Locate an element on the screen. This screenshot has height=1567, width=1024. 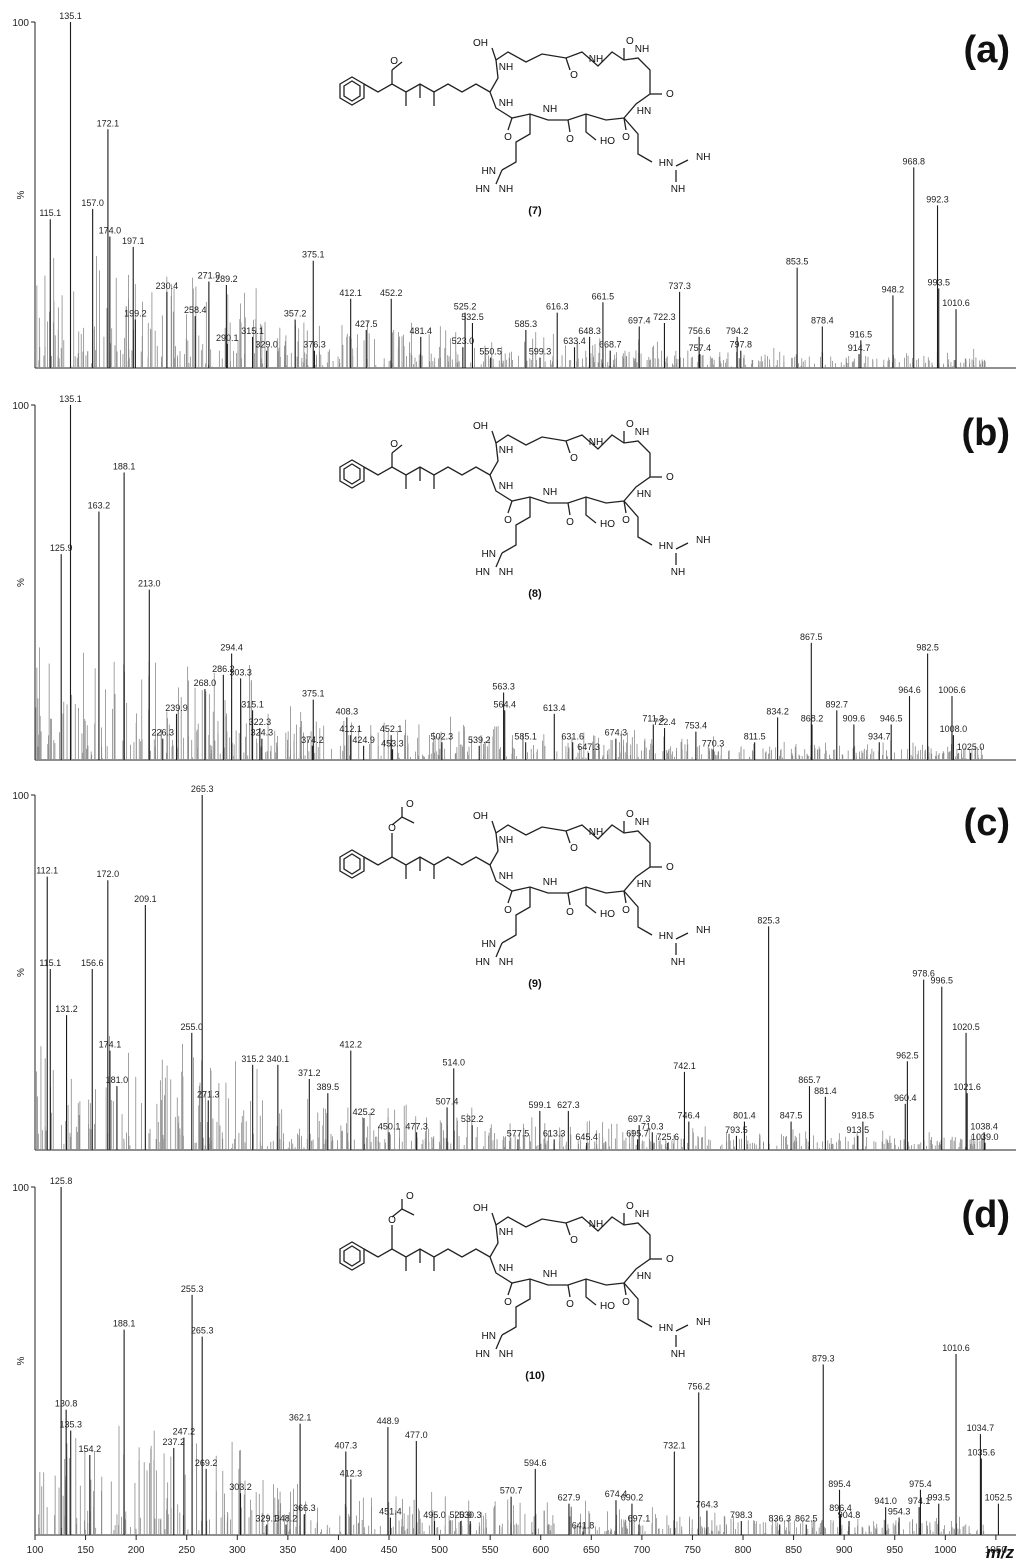
peak-label: 742.1 is located at coordinates (684, 1066).